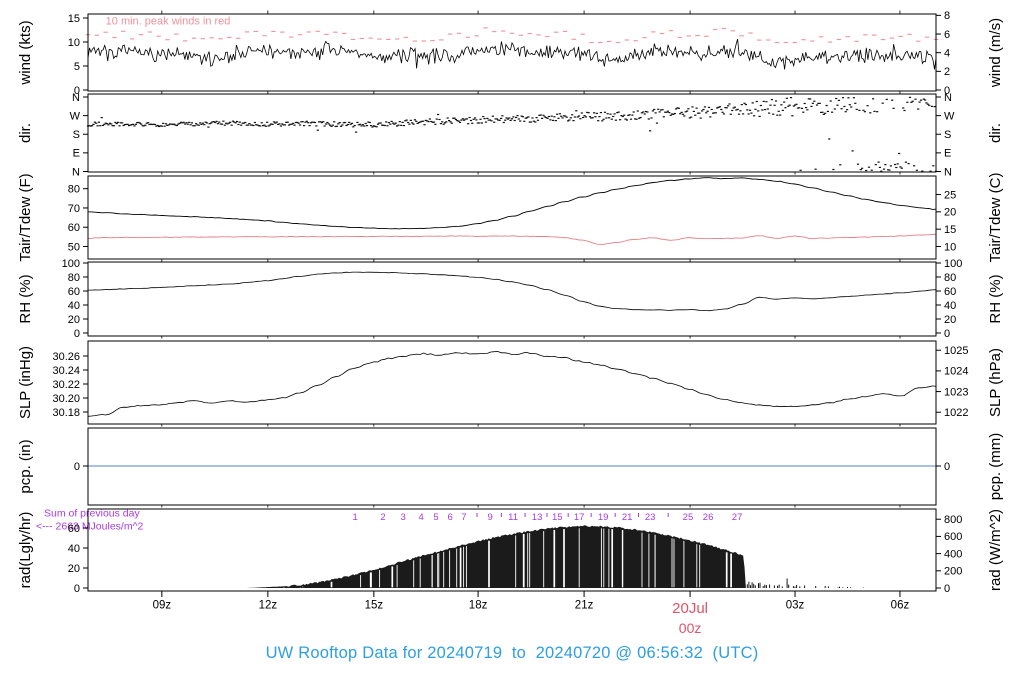 The height and width of the screenshot is (700, 1024). What do you see at coordinates (168, 22) in the screenshot?
I see `svg-text: 10 min. peak winds in red` at bounding box center [168, 22].